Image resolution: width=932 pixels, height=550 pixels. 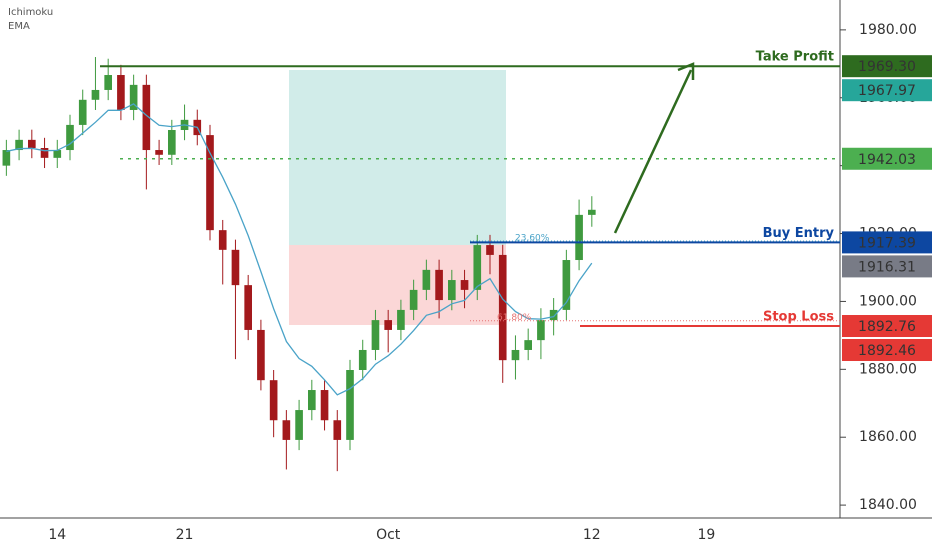 What do you see at coordinates (57, 535) in the screenshot?
I see `x-tick-label: 14` at bounding box center [57, 535].